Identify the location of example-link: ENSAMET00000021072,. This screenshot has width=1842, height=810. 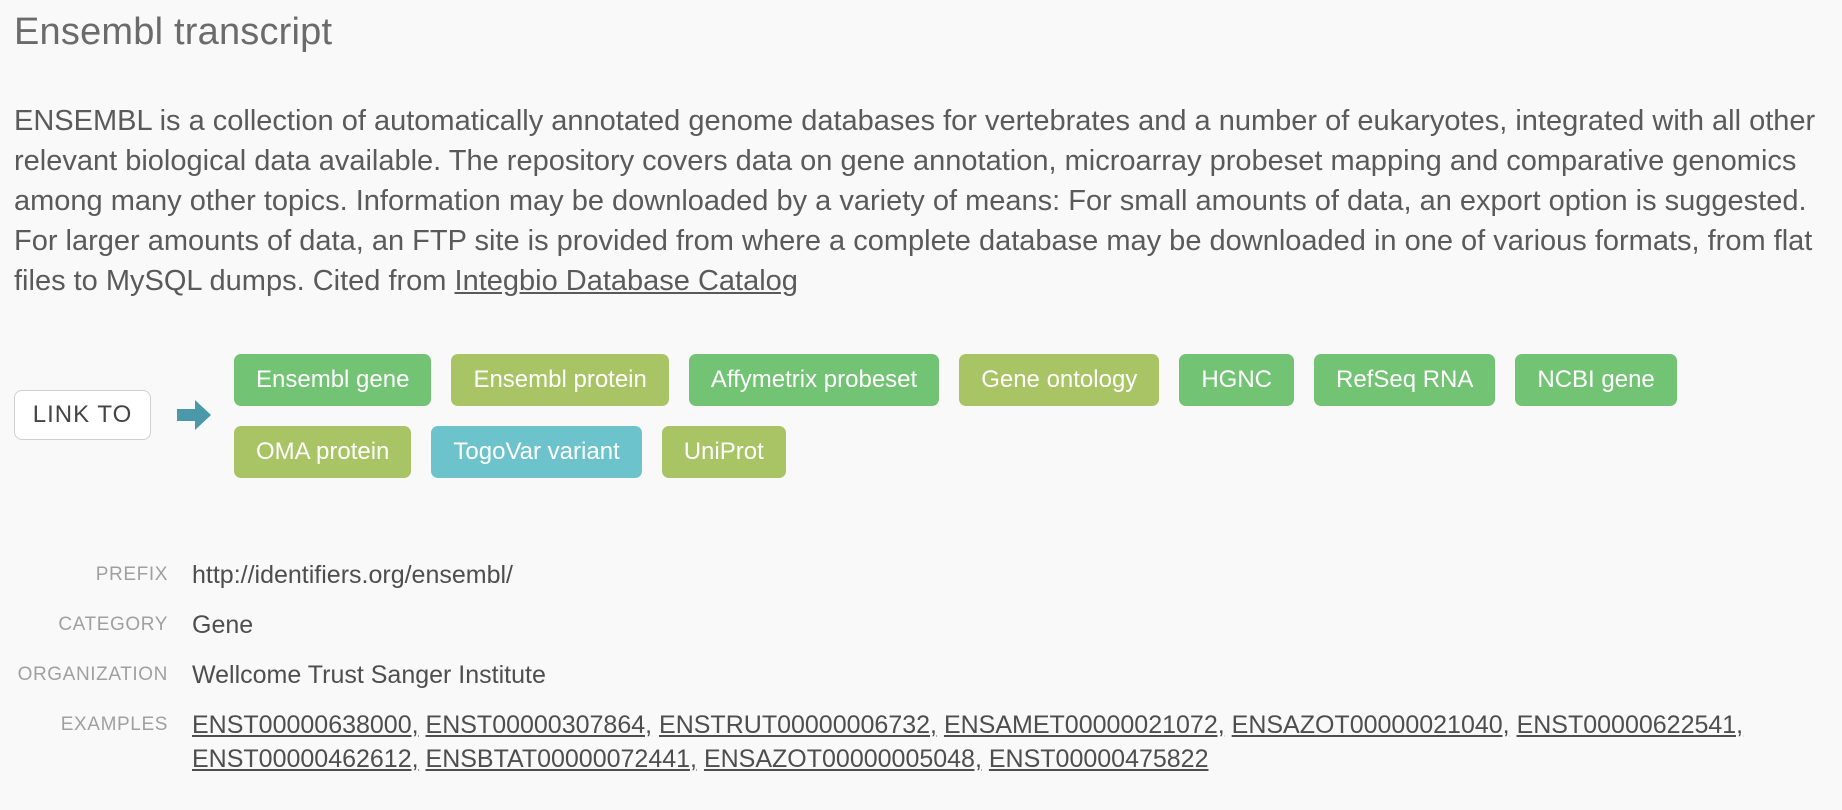
(1084, 725).